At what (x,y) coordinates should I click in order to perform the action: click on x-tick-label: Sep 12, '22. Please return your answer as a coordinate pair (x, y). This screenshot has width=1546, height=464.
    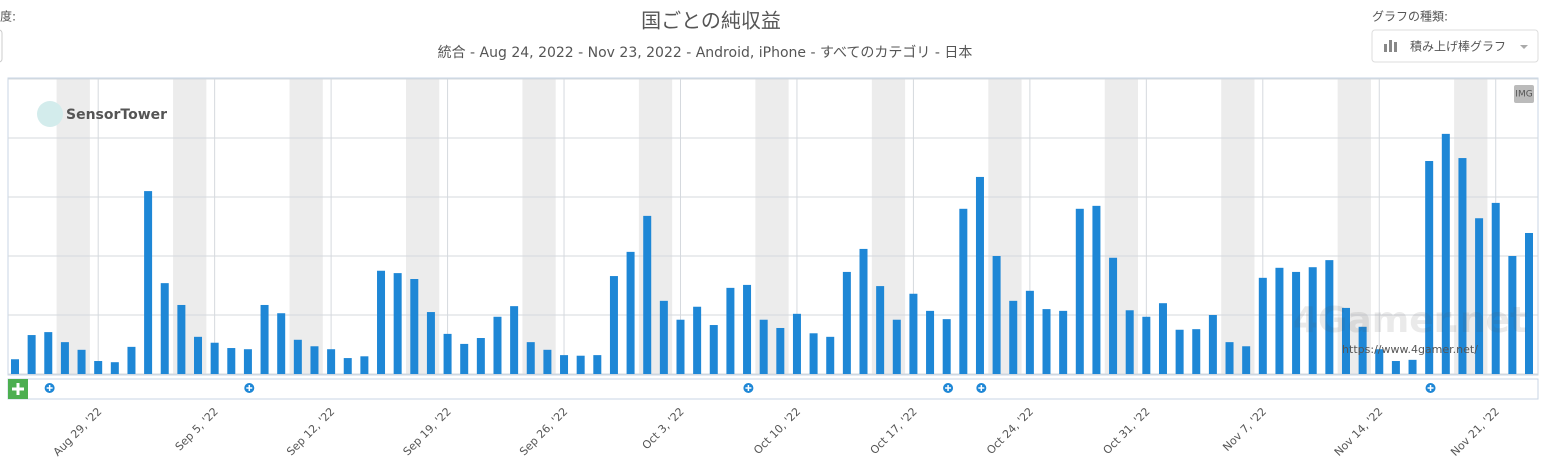
    Looking at the image, I should click on (310, 431).